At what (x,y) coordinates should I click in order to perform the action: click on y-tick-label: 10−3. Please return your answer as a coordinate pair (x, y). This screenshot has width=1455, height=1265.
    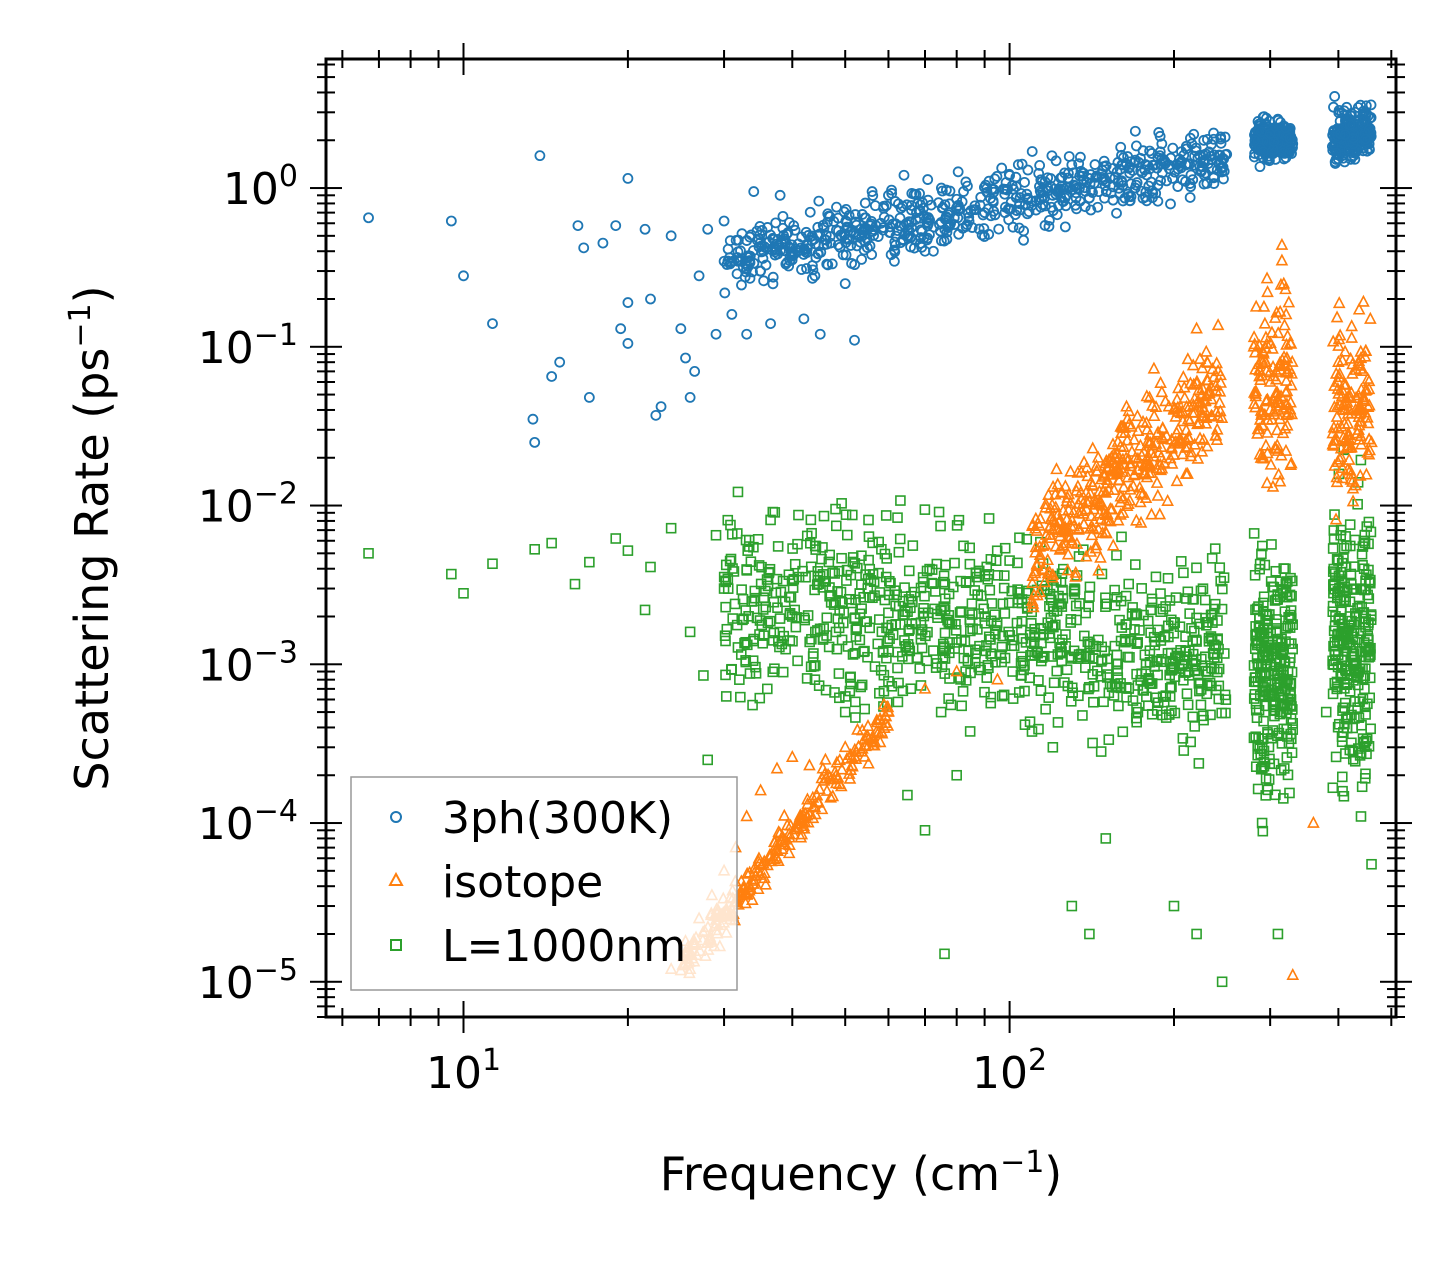
    Looking at the image, I should click on (248, 663).